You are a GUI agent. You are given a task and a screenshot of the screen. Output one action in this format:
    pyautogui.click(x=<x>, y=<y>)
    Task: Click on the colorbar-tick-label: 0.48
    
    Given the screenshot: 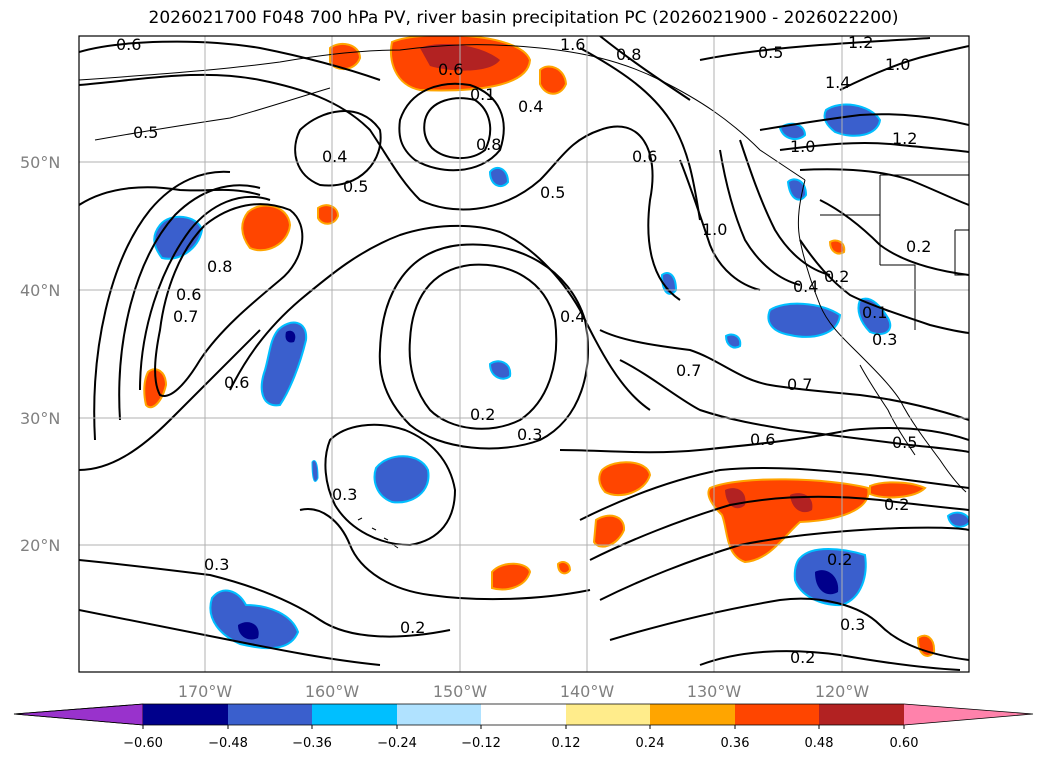 What is the action you would take?
    pyautogui.click(x=819, y=743)
    